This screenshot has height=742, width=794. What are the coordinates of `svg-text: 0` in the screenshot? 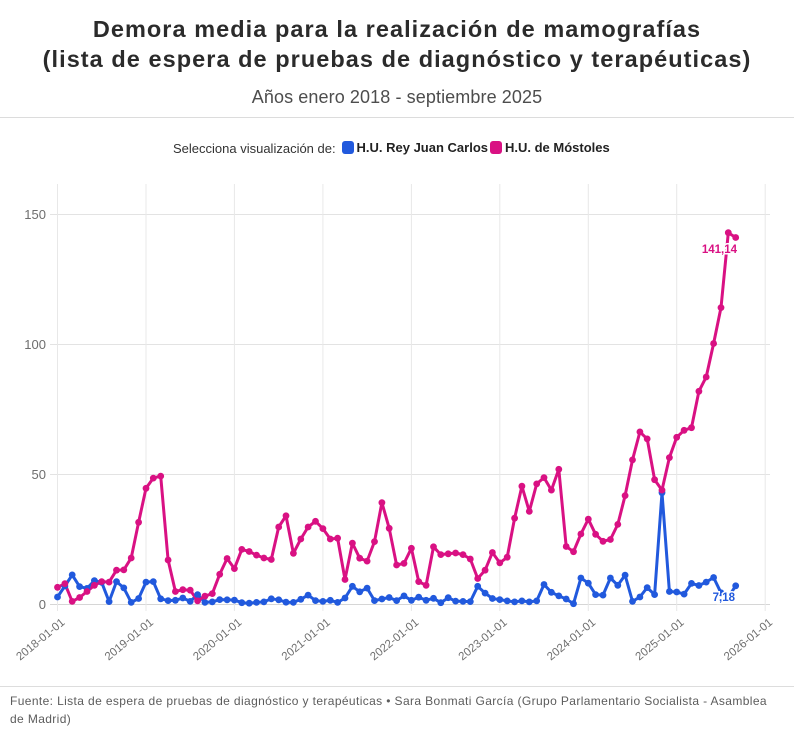 It's located at (42, 604).